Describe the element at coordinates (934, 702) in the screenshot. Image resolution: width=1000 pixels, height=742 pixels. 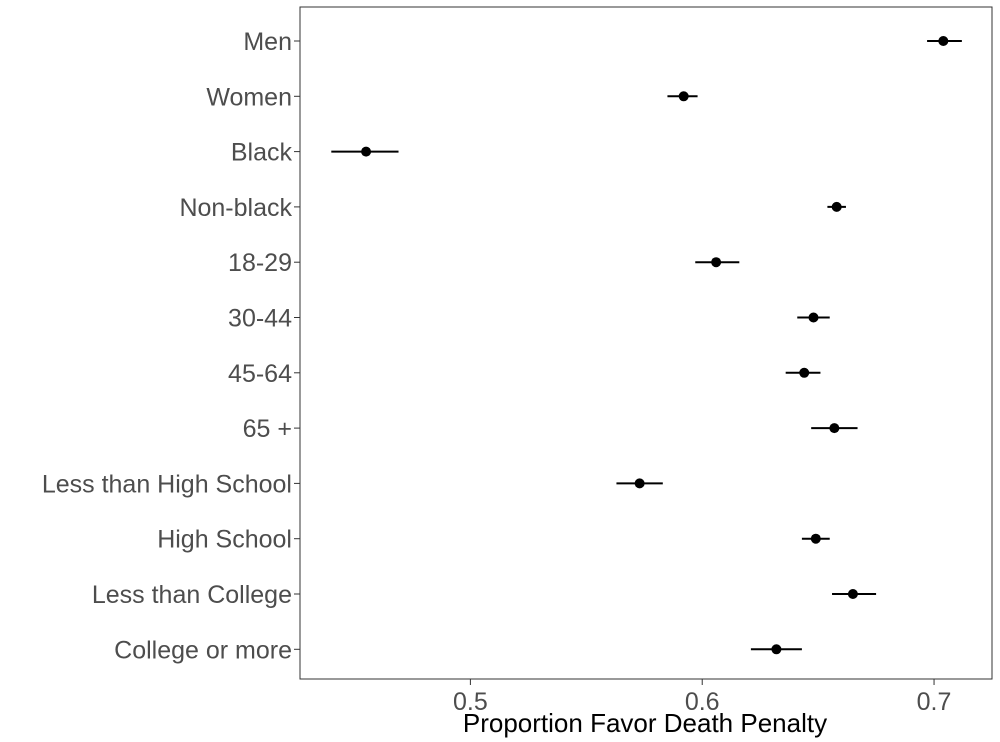
I see `x-tick-label: 0.7` at that location.